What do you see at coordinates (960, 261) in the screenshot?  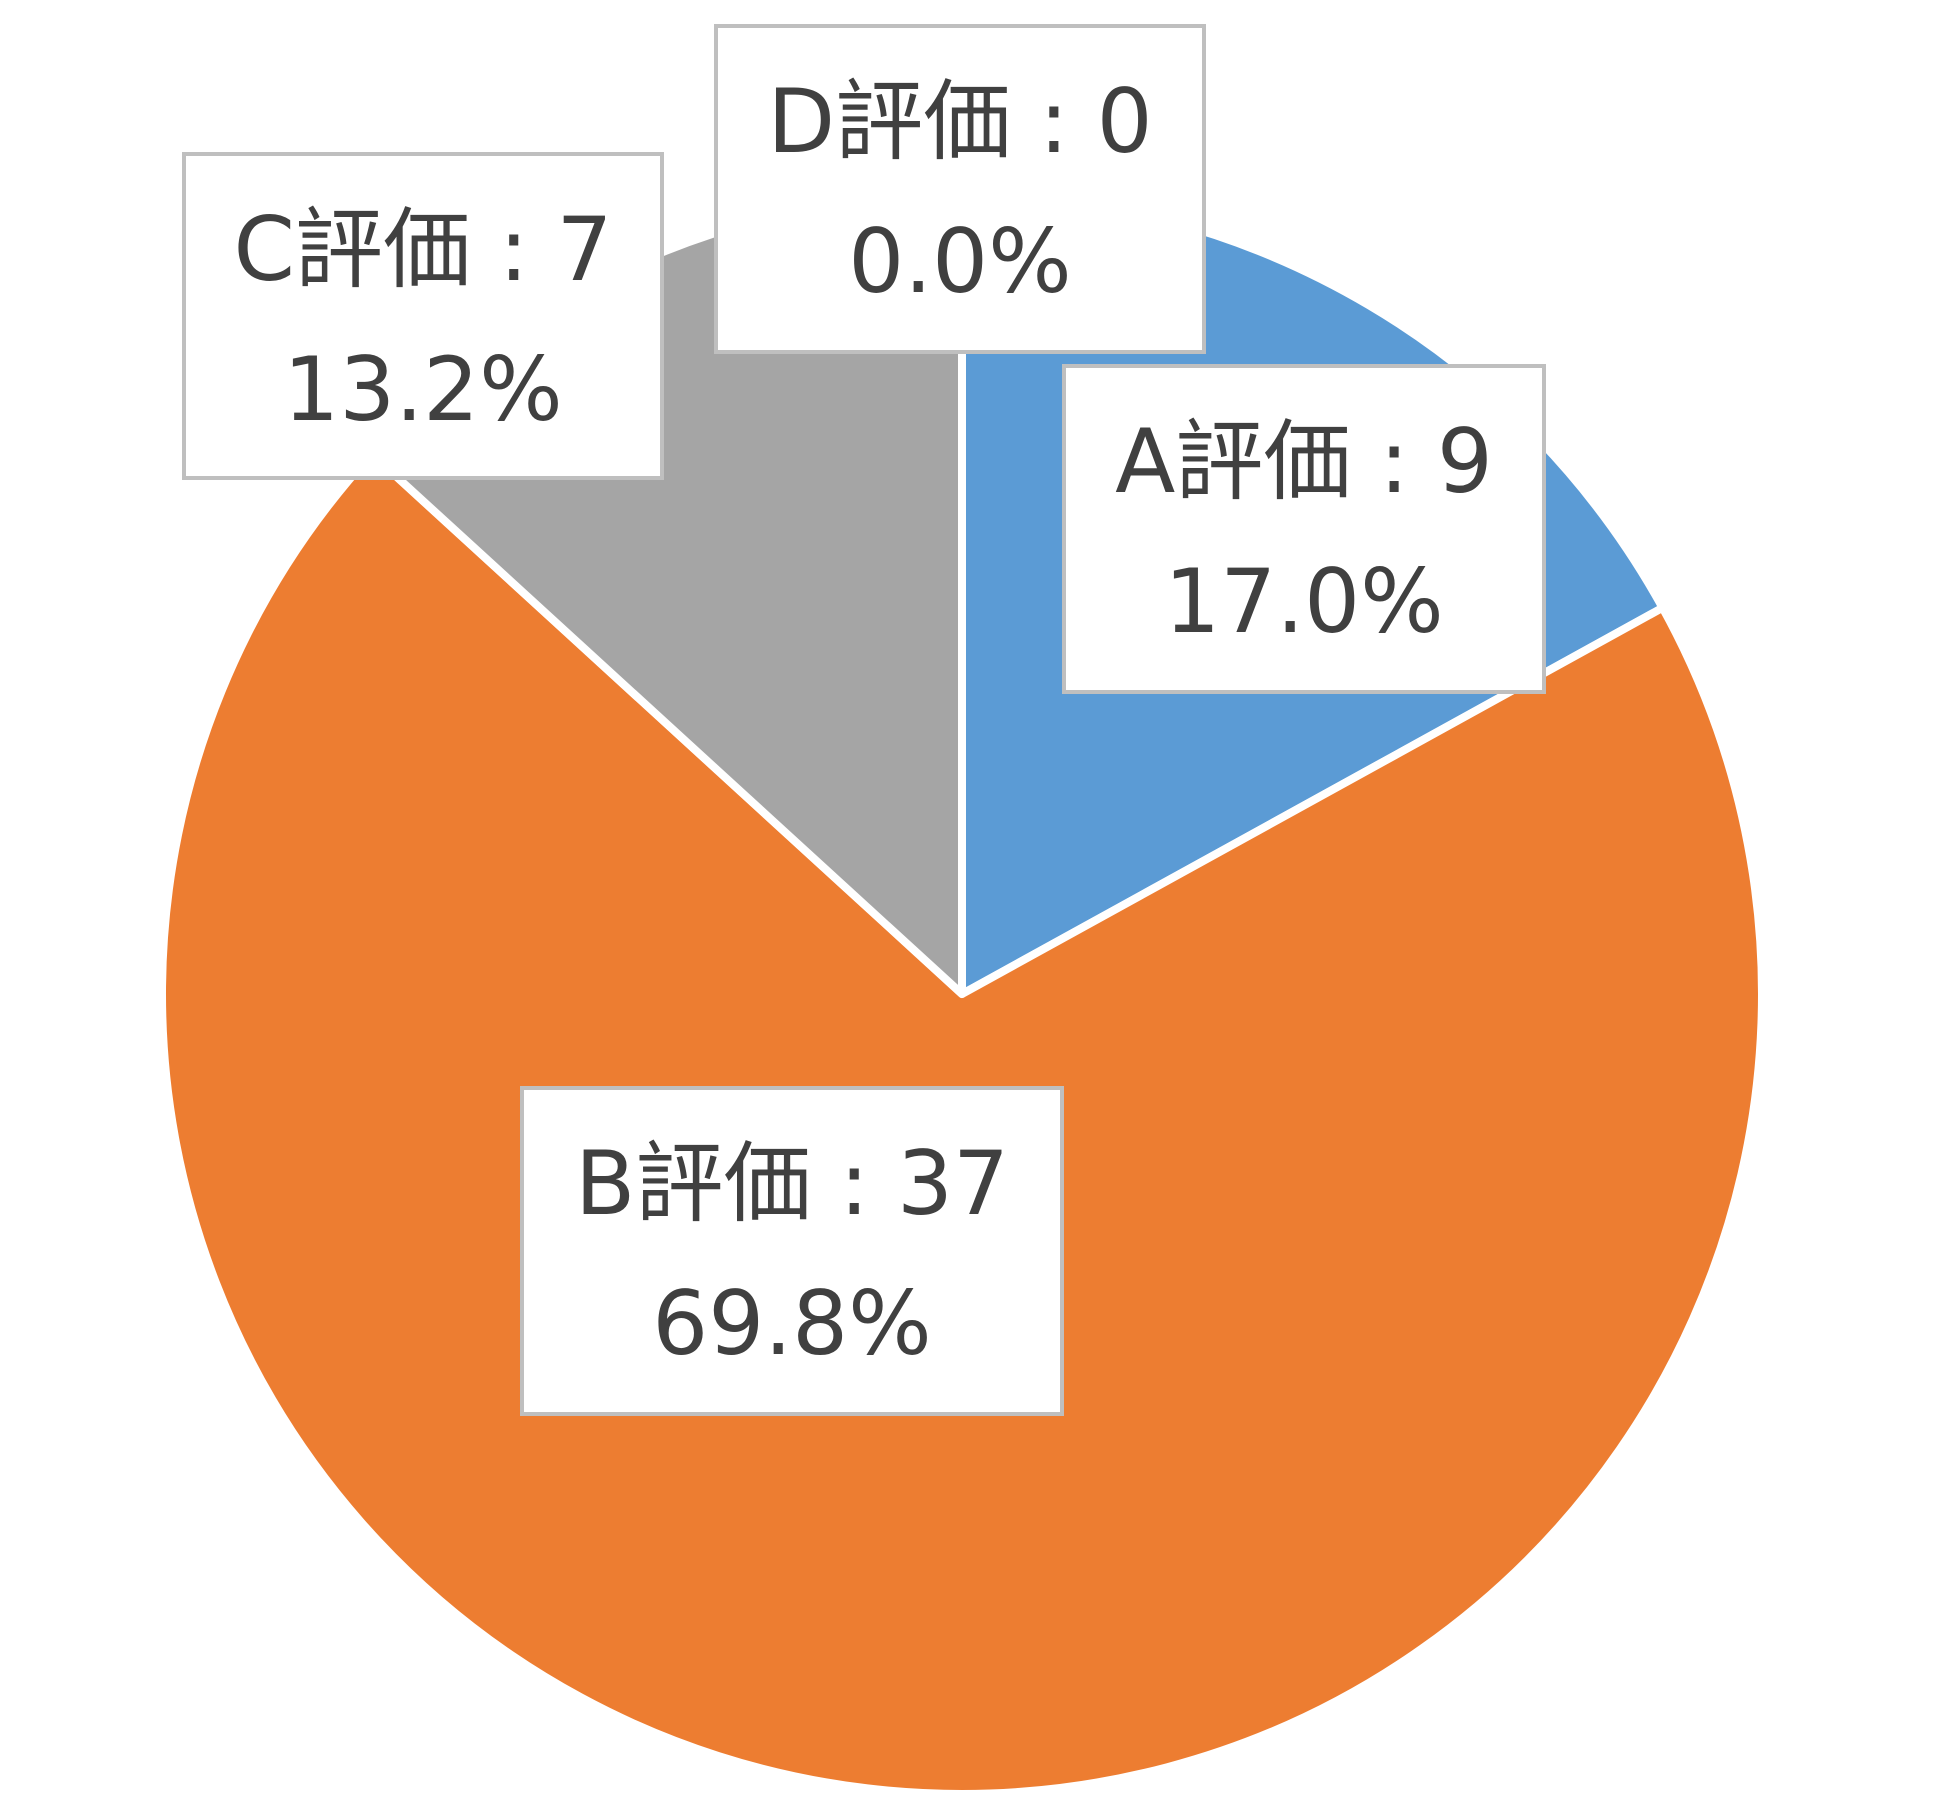 I see `data-label-percent: 0.0%` at bounding box center [960, 261].